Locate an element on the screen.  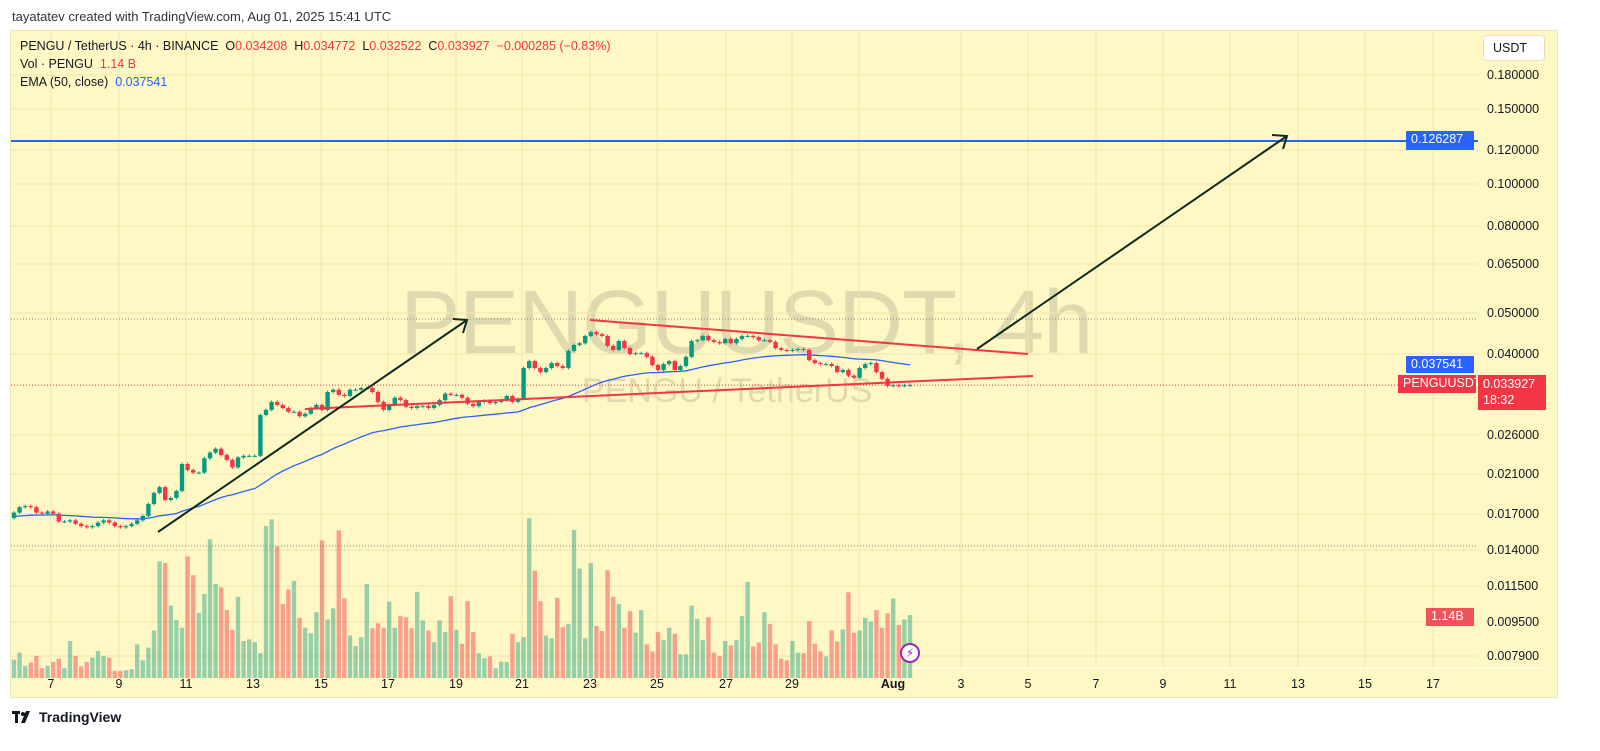
ema-legend: EMA (50, close) 0.037541 is located at coordinates (93, 82).